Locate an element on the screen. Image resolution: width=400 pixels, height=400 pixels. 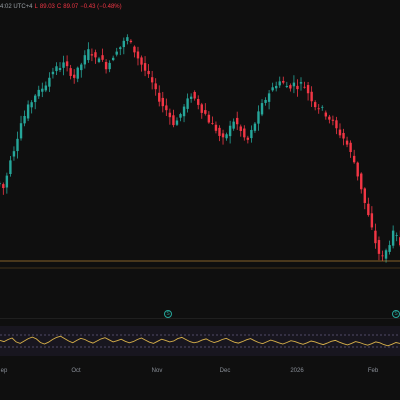
legend-close-value: 89.07 is located at coordinates (71, 7).